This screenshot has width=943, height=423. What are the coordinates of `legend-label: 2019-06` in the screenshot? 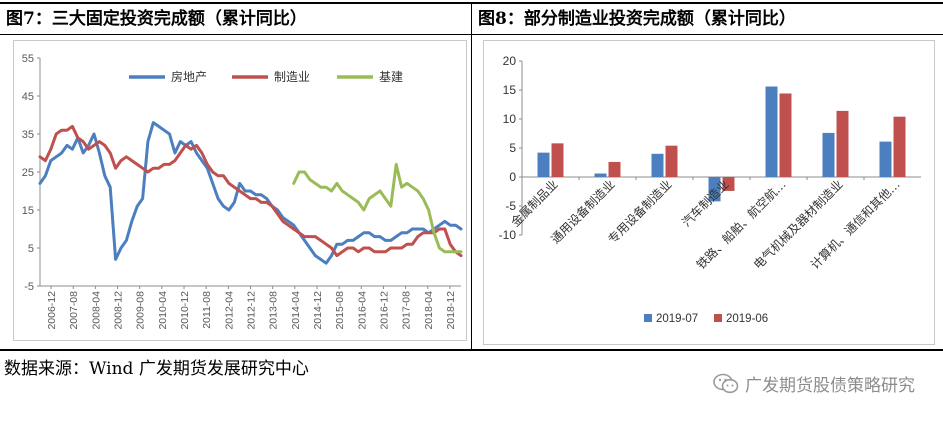 It's located at (747, 319).